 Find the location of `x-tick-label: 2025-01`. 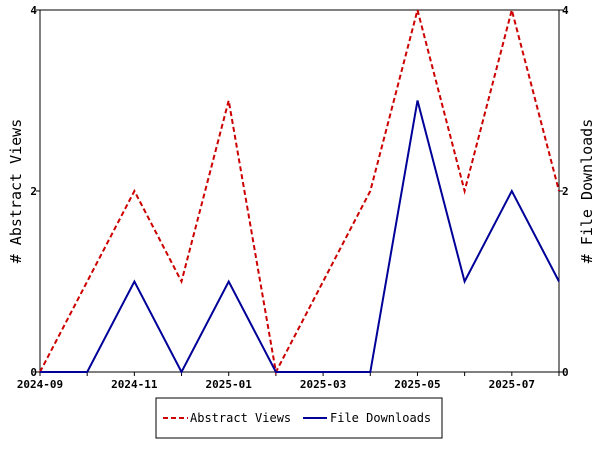

x-tick-label: 2025-01 is located at coordinates (229, 384).